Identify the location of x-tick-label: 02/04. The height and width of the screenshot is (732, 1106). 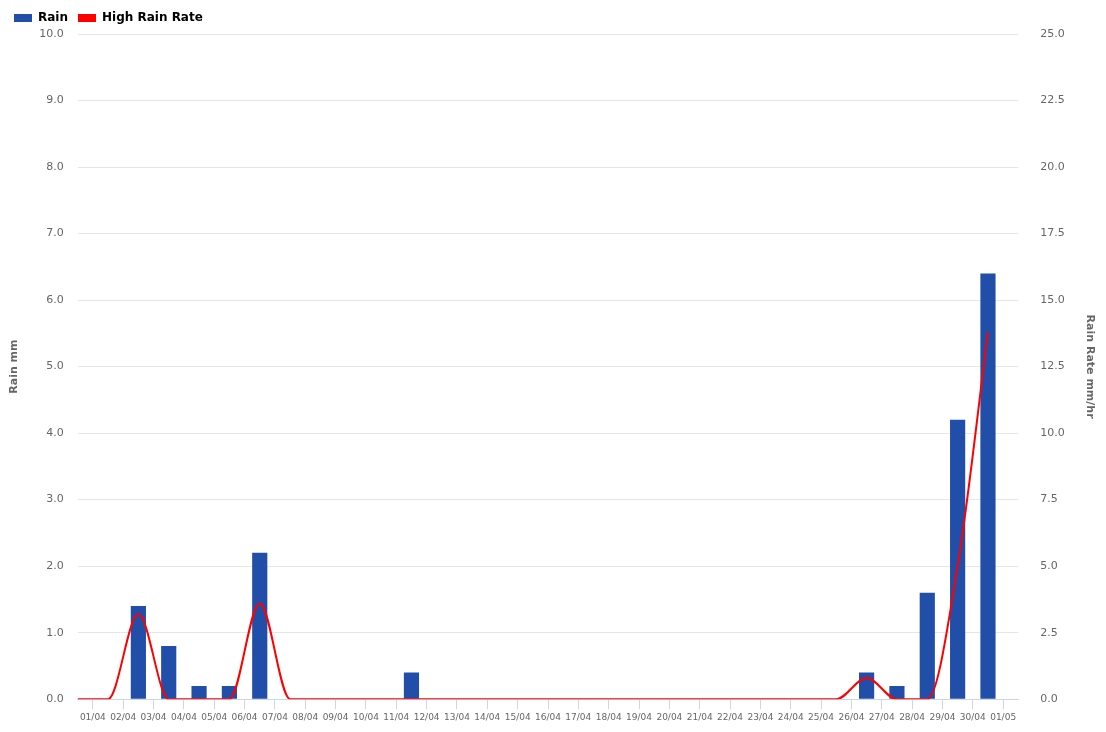
(123, 716).